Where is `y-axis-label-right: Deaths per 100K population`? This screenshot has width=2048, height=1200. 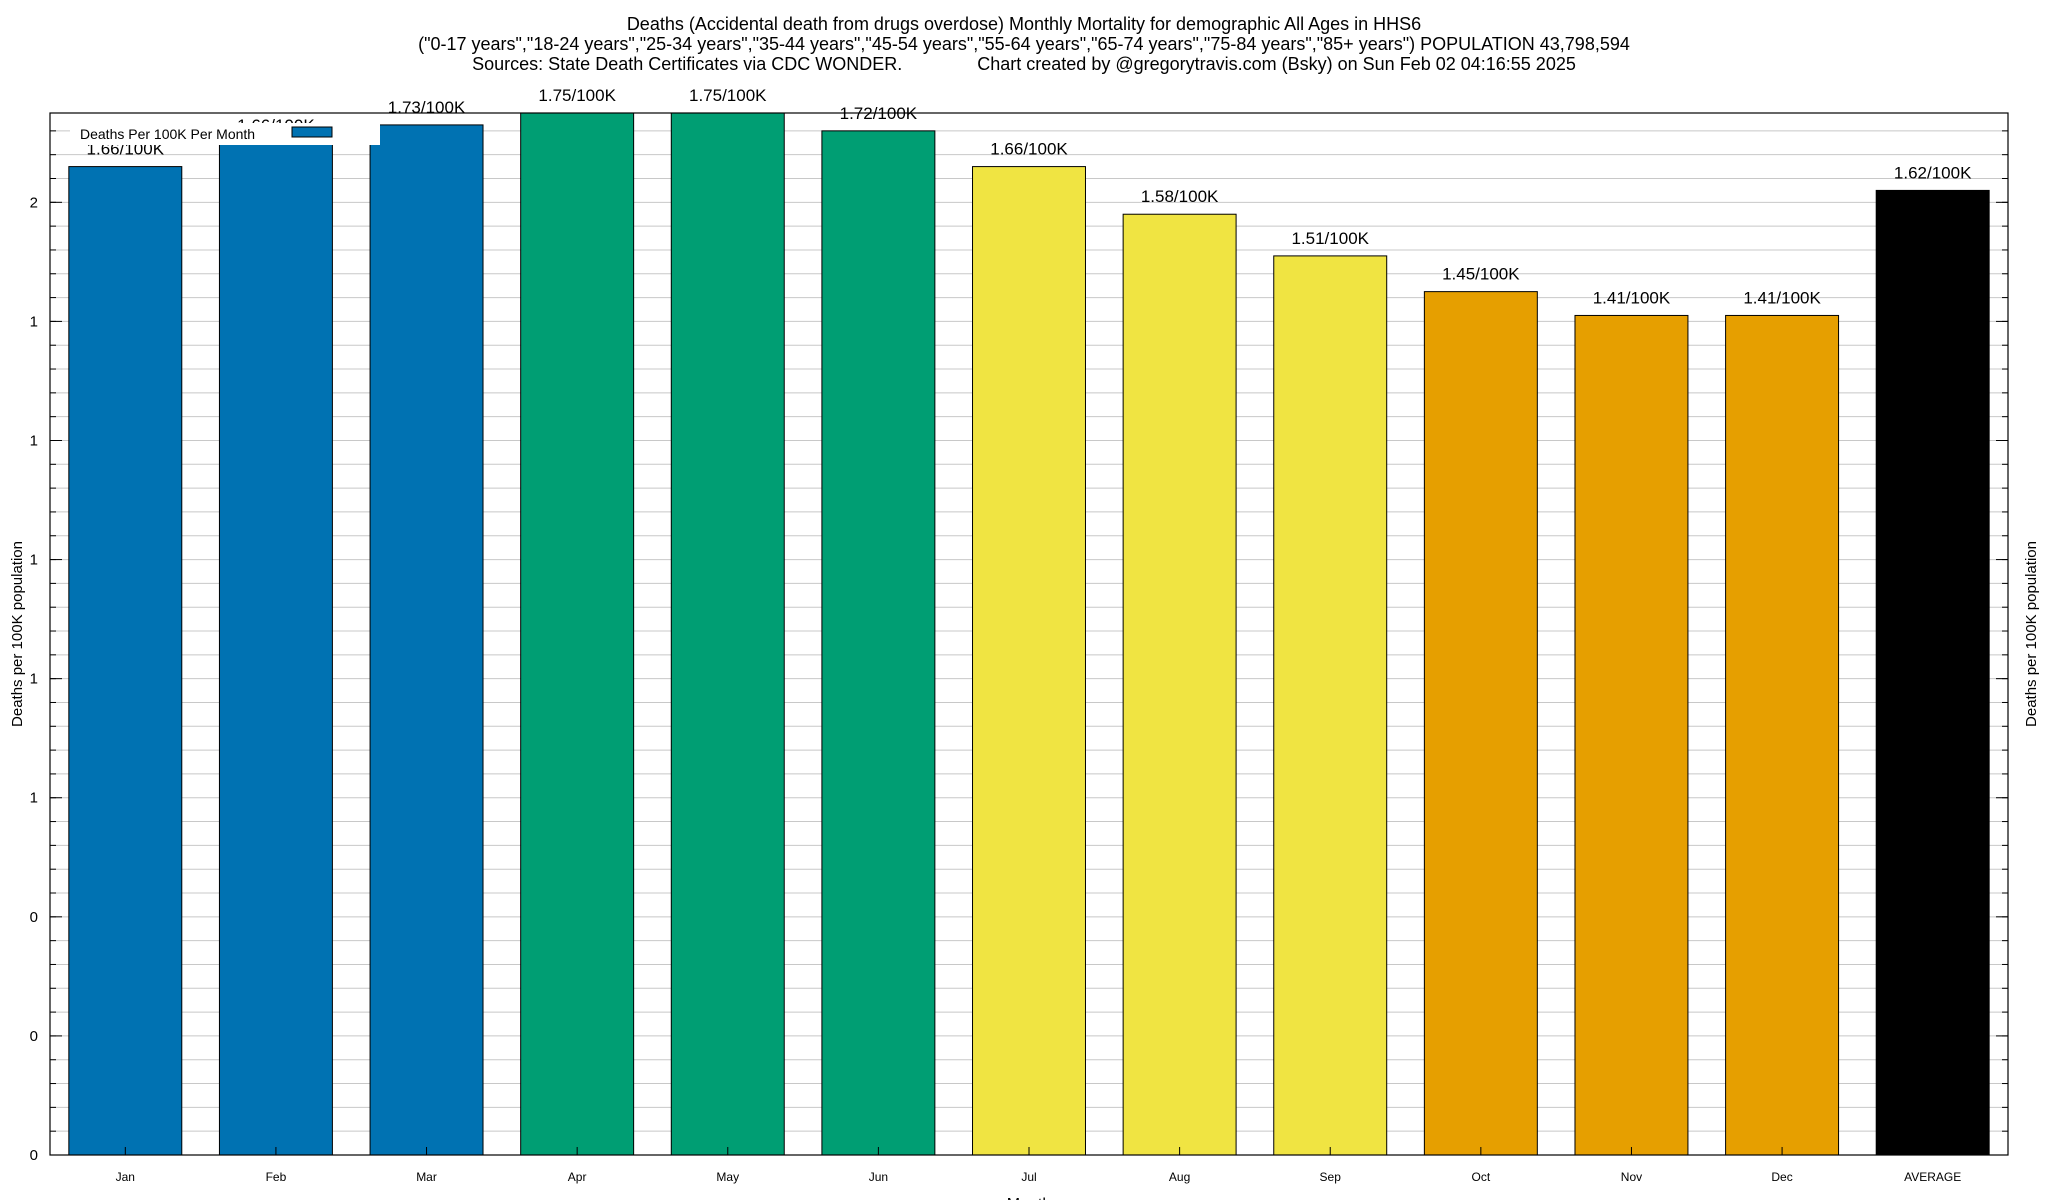 y-axis-label-right: Deaths per 100K population is located at coordinates (2031, 634).